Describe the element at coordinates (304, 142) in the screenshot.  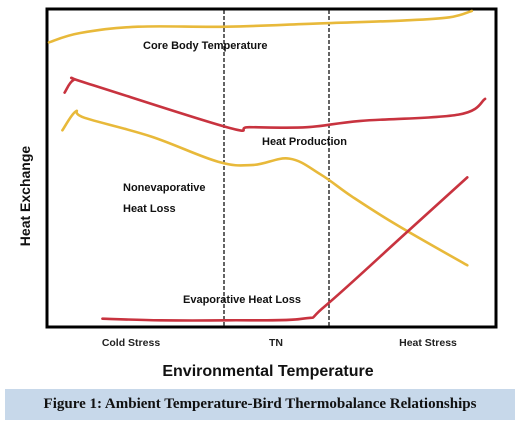
I see `heat-production-label: Heat Production` at that location.